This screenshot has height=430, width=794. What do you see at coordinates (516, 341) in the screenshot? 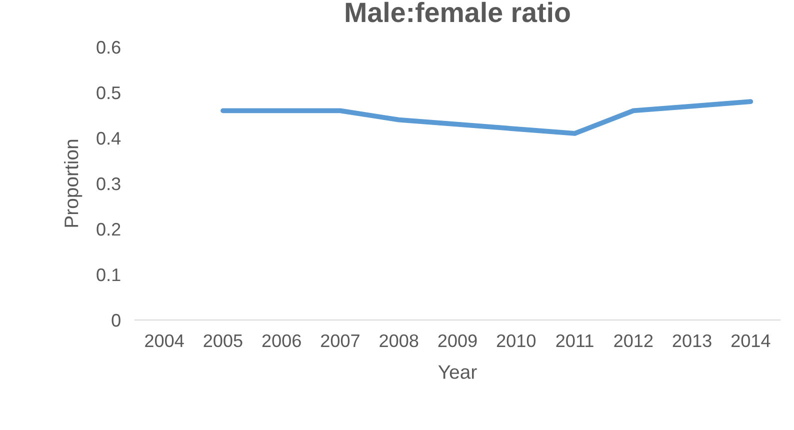
I see `x-tick-label: 2010` at bounding box center [516, 341].